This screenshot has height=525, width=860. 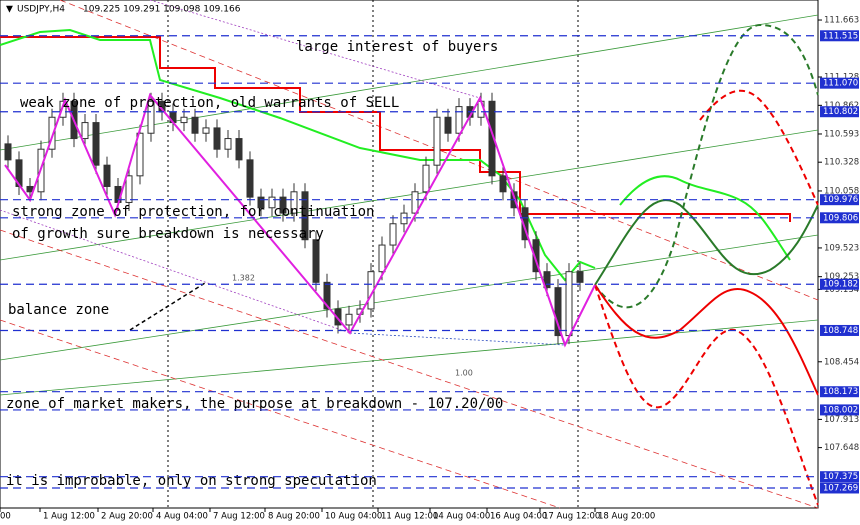 I want to click on price-tick-label: 111.128, so click(x=841, y=77).